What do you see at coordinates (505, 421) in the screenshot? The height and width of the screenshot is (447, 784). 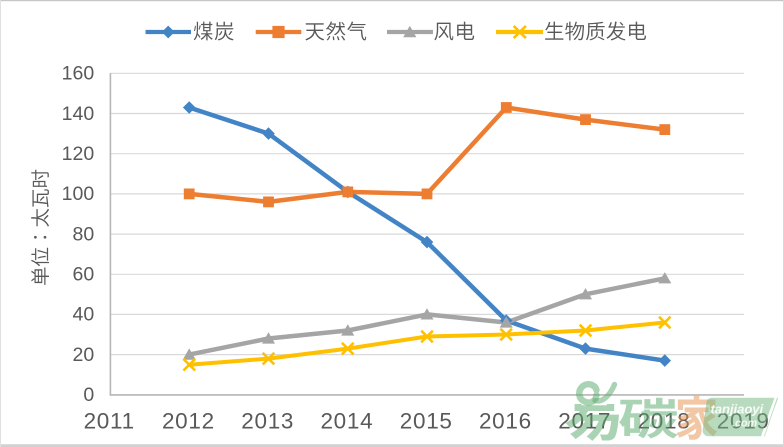 I see `svg-text: 2016` at bounding box center [505, 421].